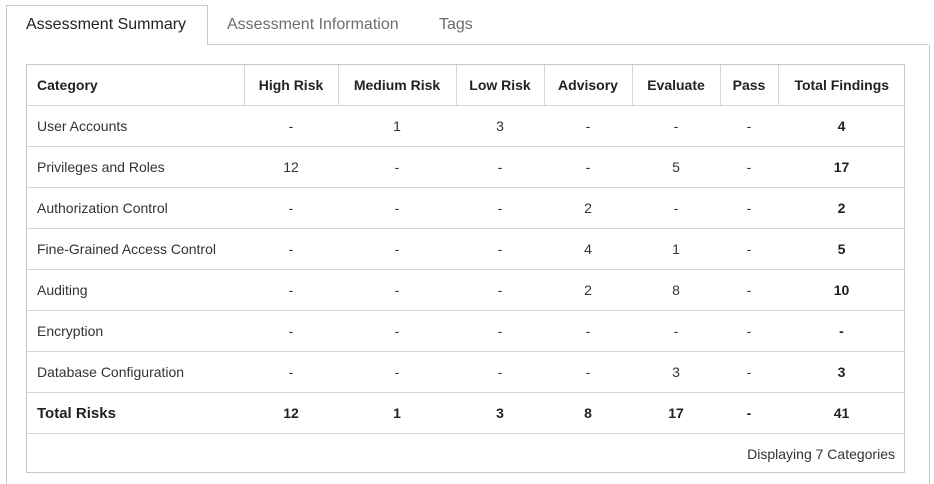  What do you see at coordinates (676, 372) in the screenshot?
I see `cell-evaluate: 3` at bounding box center [676, 372].